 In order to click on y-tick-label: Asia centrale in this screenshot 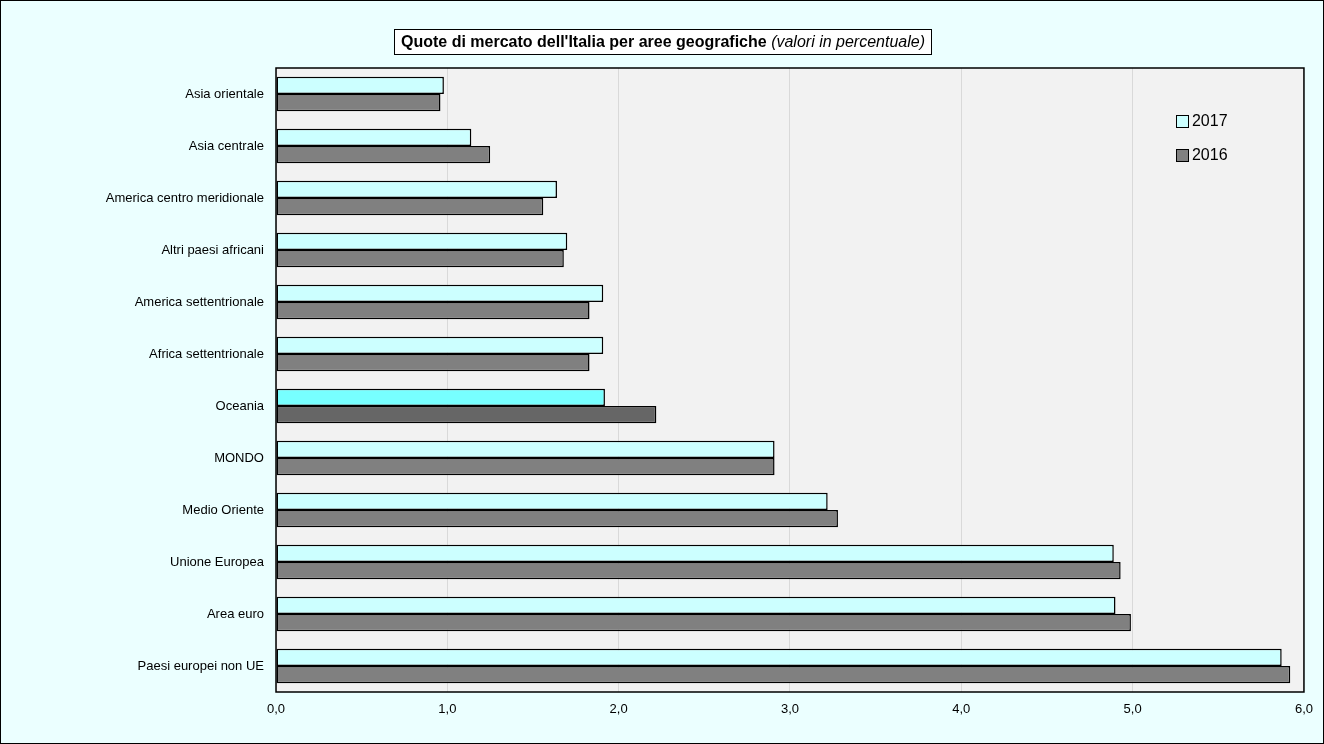, I will do `click(226, 145)`.